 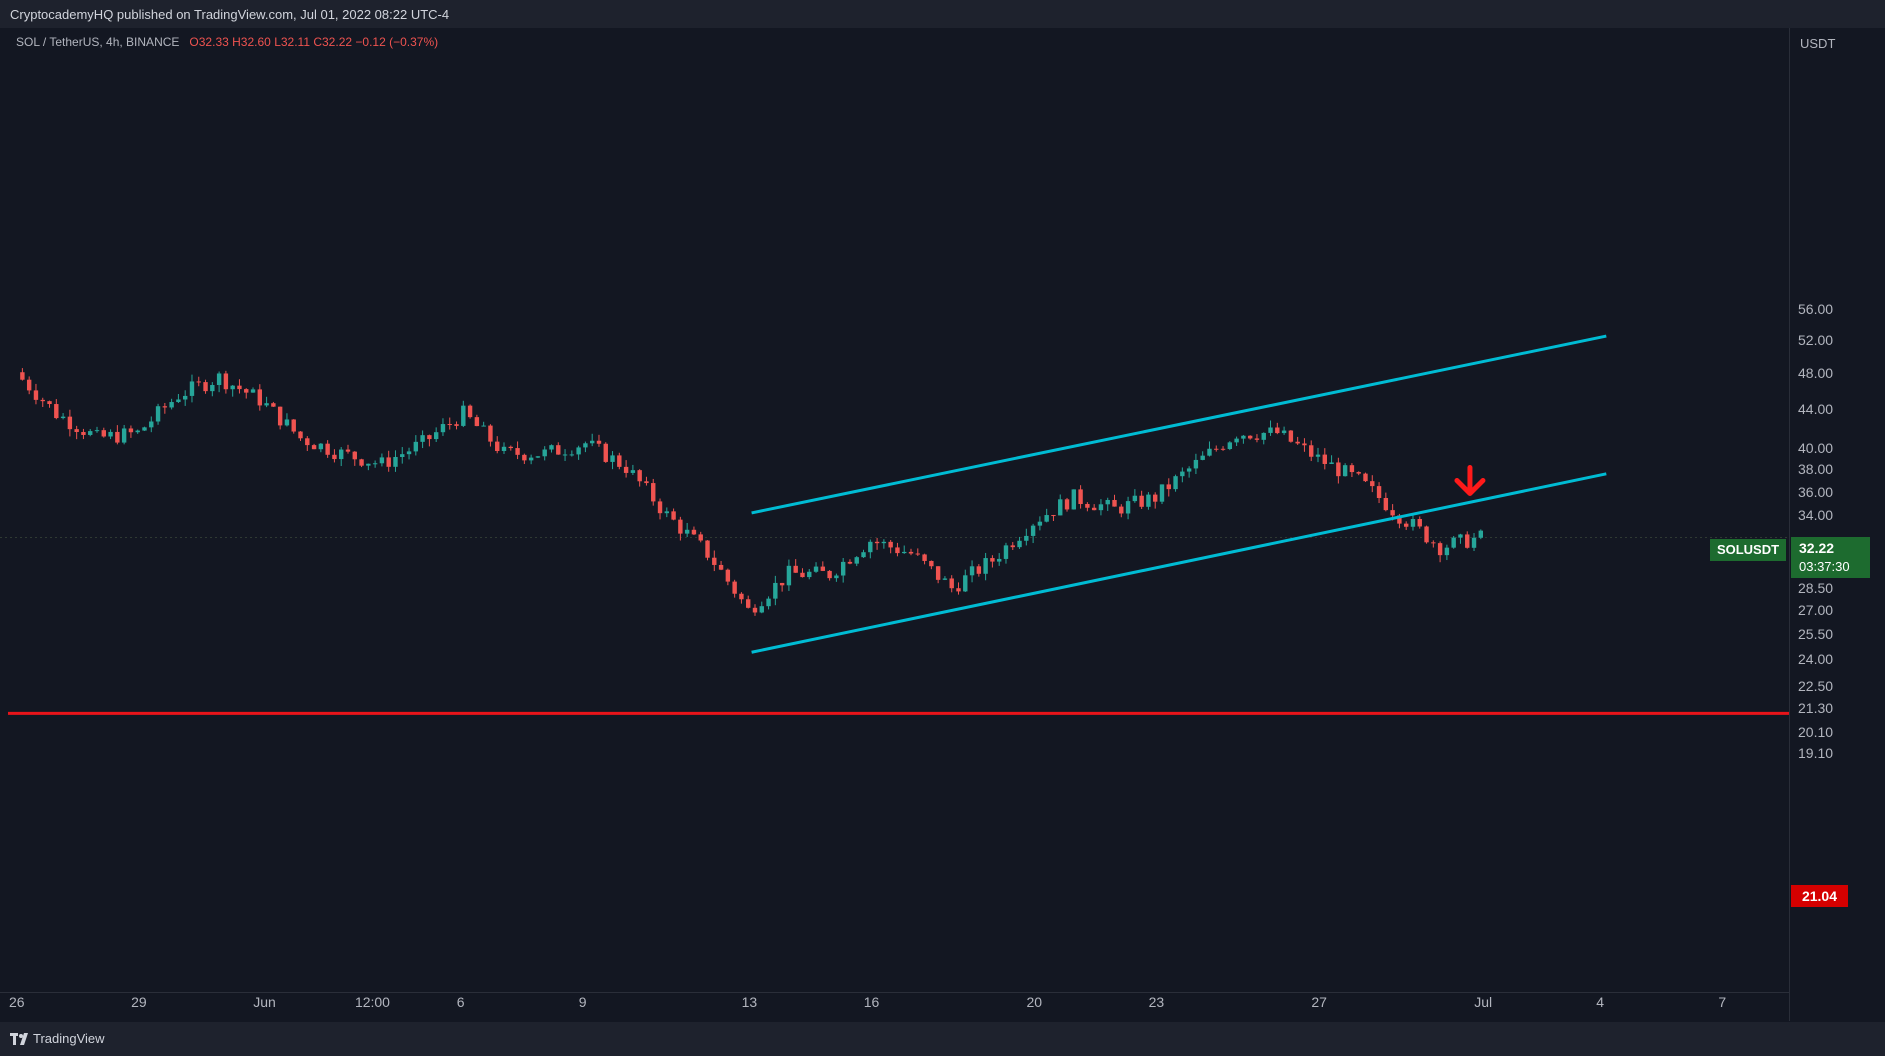 I want to click on symbol-price-label: SOLUSDT, so click(x=1748, y=550).